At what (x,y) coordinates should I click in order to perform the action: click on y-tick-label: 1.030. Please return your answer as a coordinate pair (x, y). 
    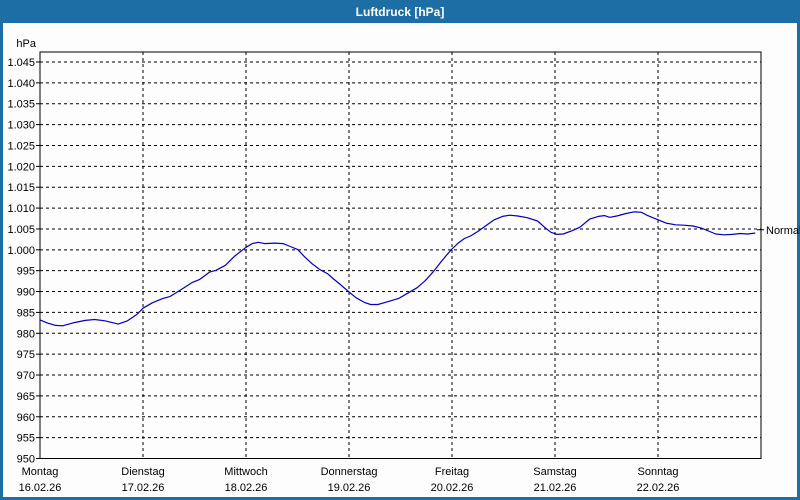
    Looking at the image, I should click on (21, 126).